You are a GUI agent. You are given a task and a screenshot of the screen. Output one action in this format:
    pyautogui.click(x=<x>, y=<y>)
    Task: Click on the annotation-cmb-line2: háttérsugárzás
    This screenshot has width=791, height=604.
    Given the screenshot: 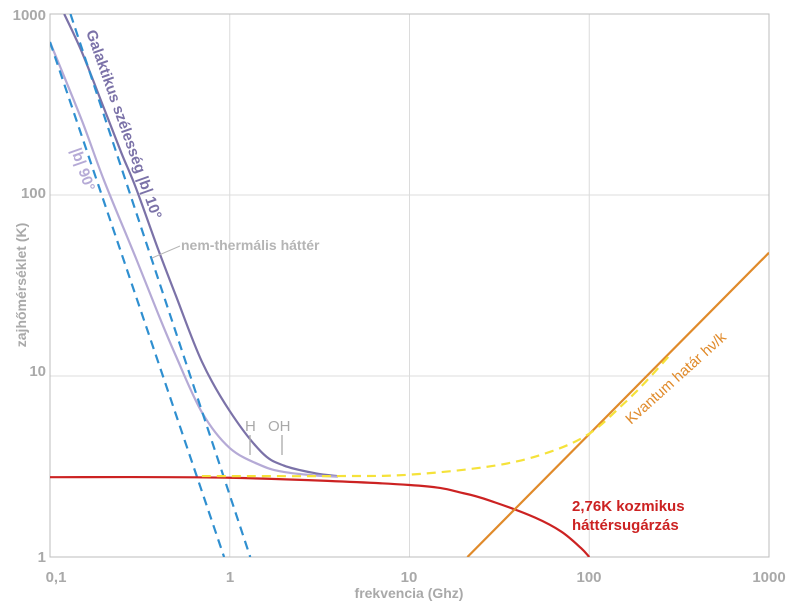 What is the action you would take?
    pyautogui.click(x=625, y=525)
    